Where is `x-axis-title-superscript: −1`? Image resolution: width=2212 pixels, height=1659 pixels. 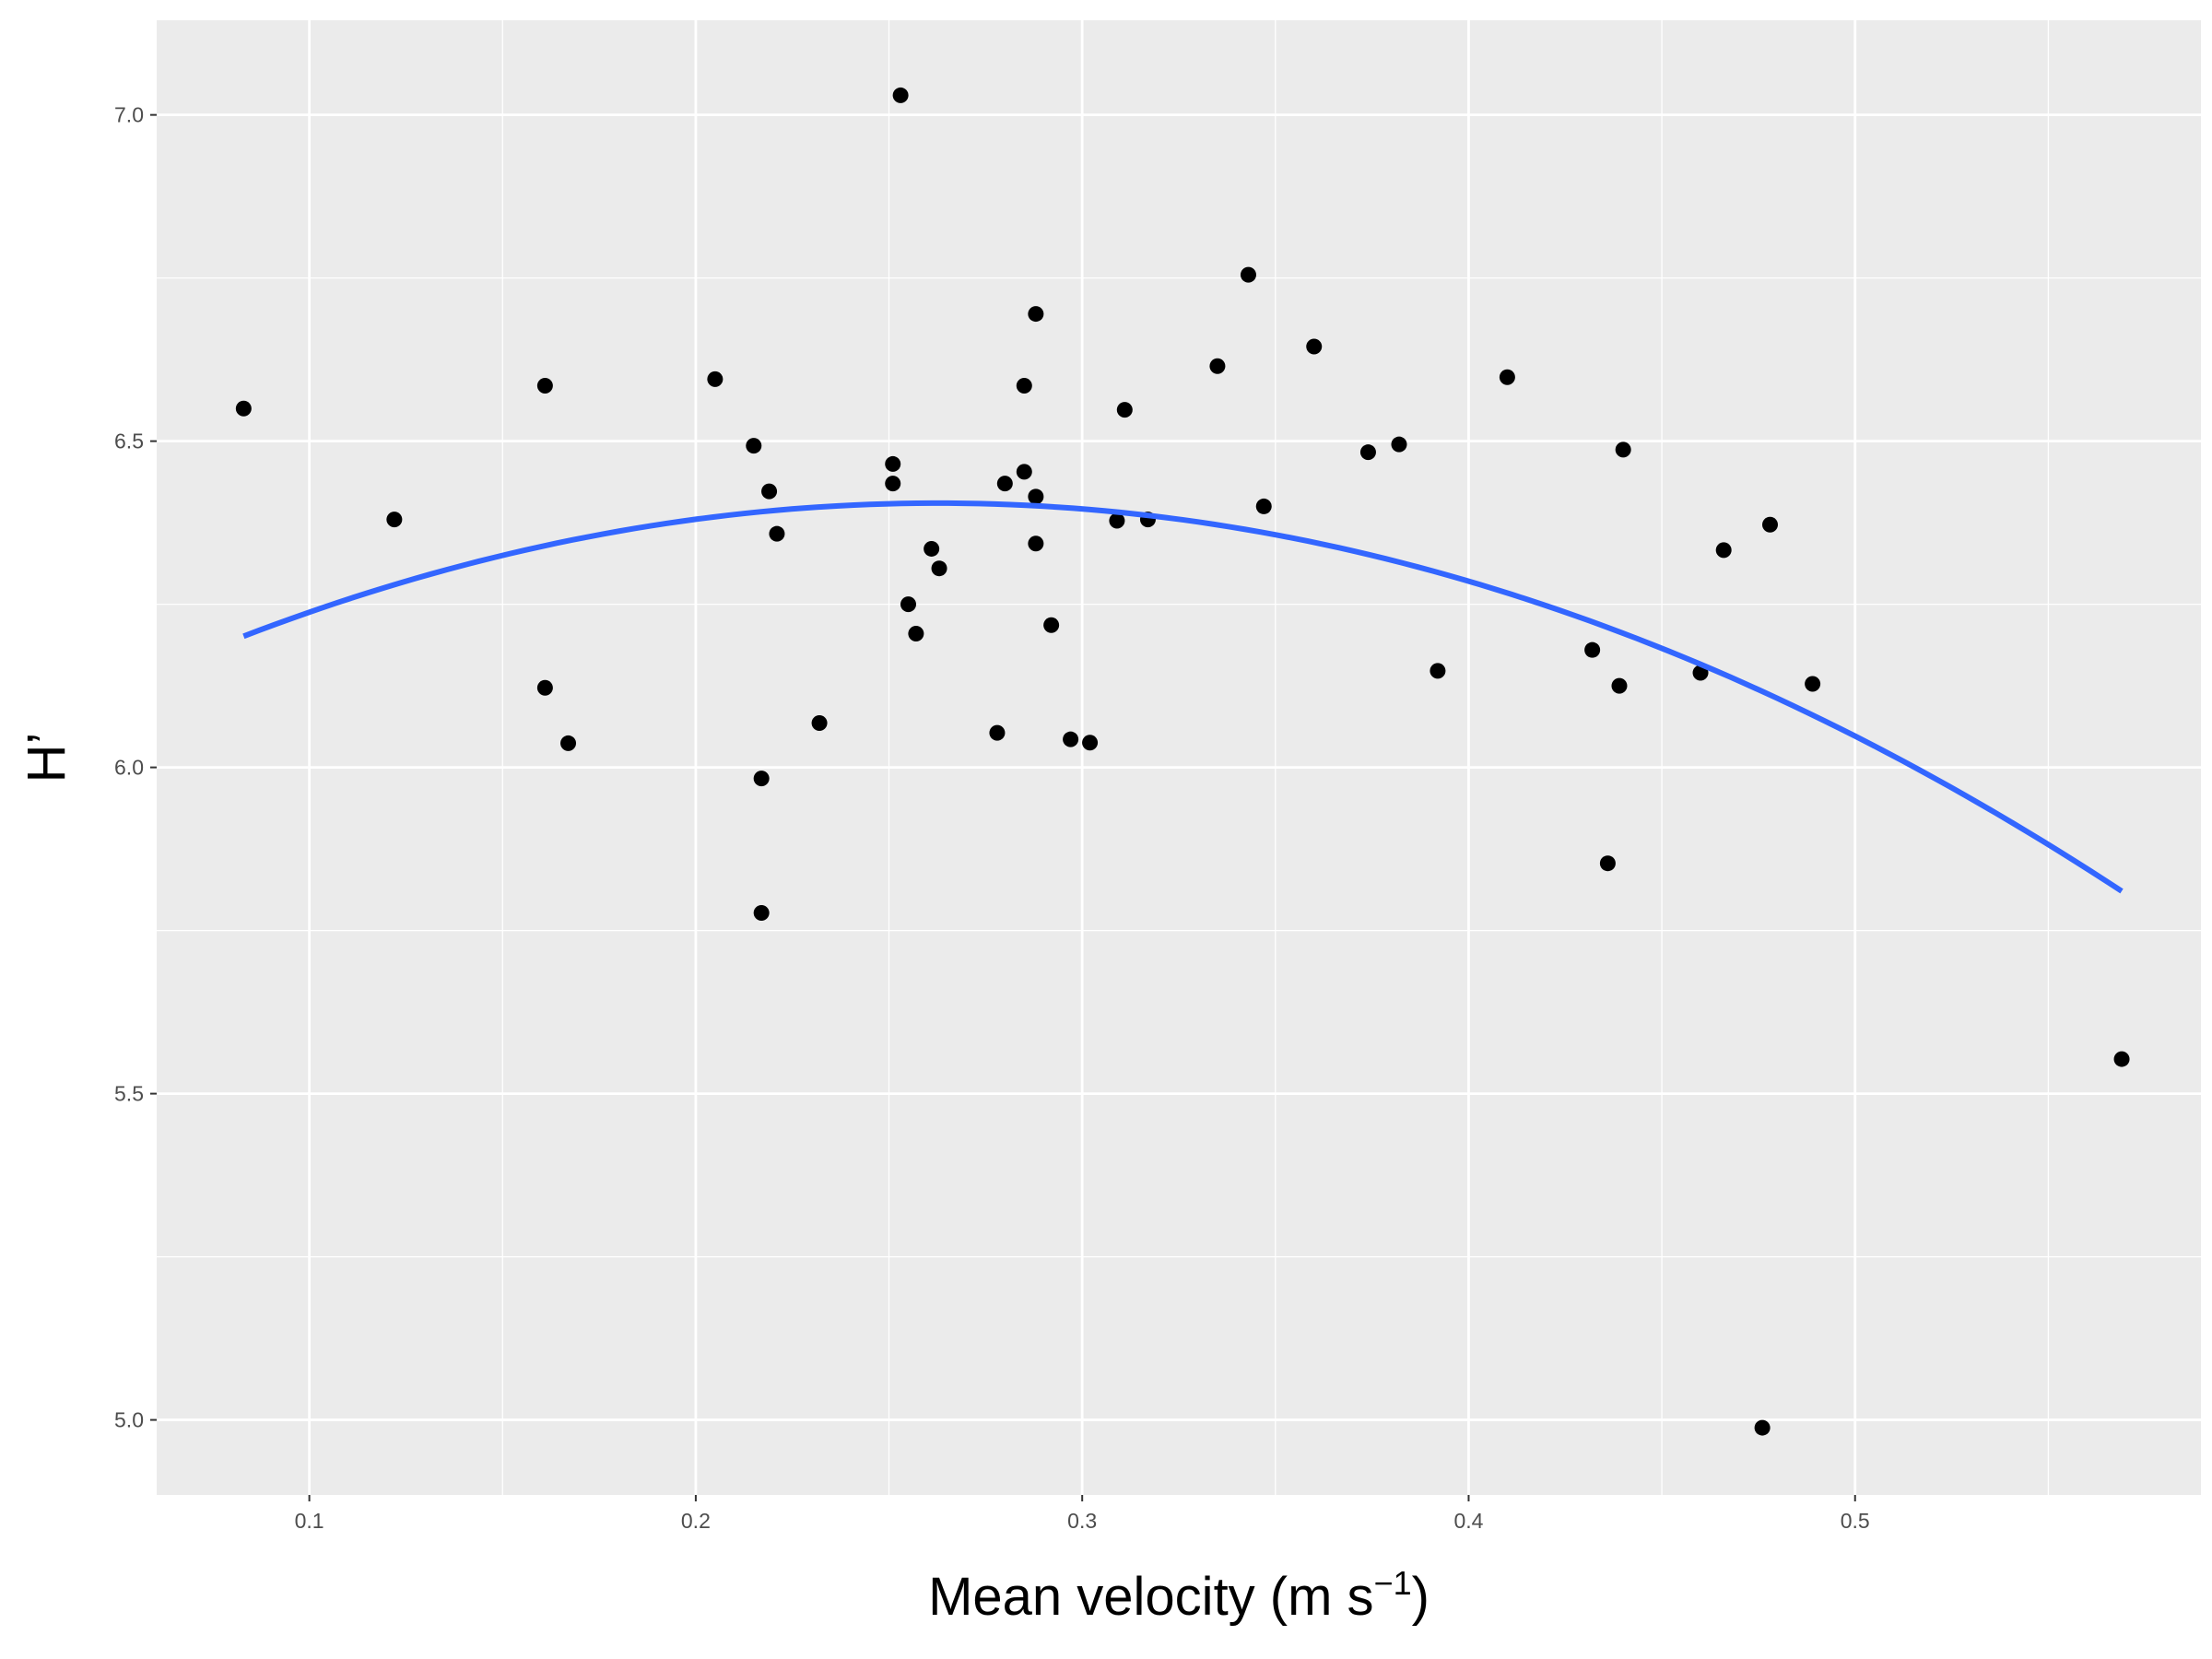 x-axis-title-superscript: −1 is located at coordinates (1393, 1583).